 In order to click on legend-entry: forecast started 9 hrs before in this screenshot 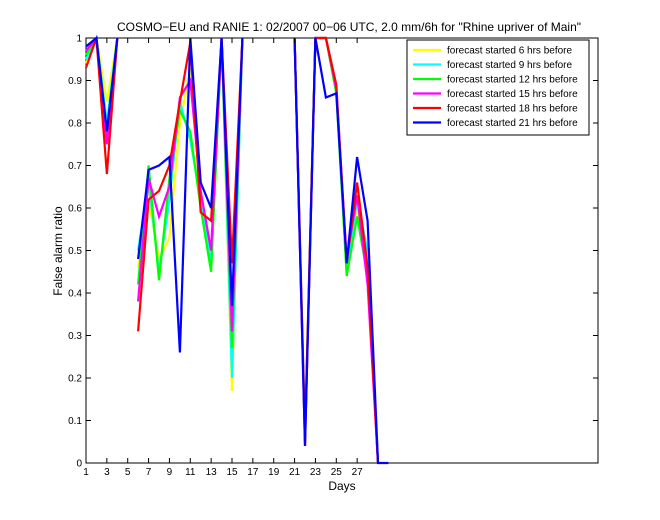, I will do `click(510, 65)`.